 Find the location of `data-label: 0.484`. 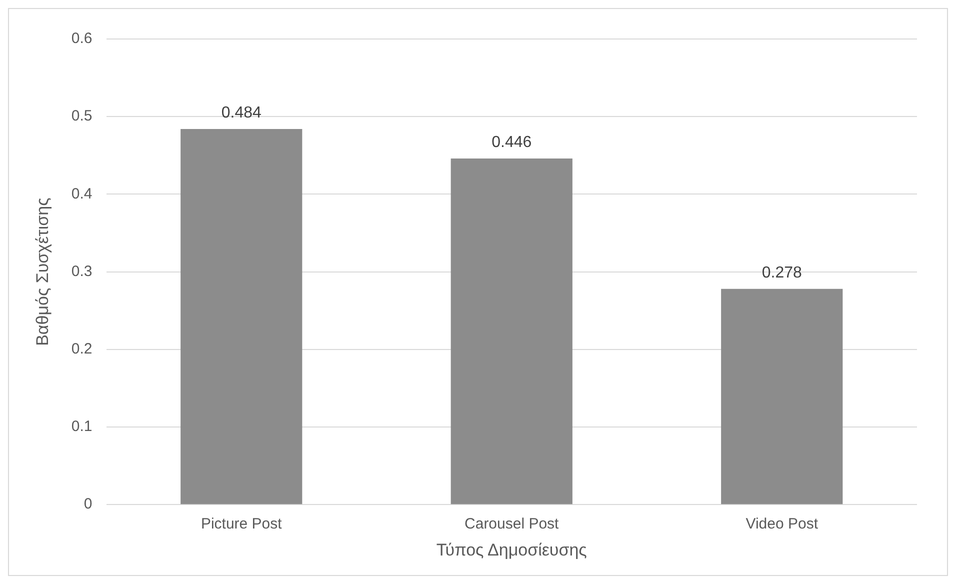

data-label: 0.484 is located at coordinates (241, 113).